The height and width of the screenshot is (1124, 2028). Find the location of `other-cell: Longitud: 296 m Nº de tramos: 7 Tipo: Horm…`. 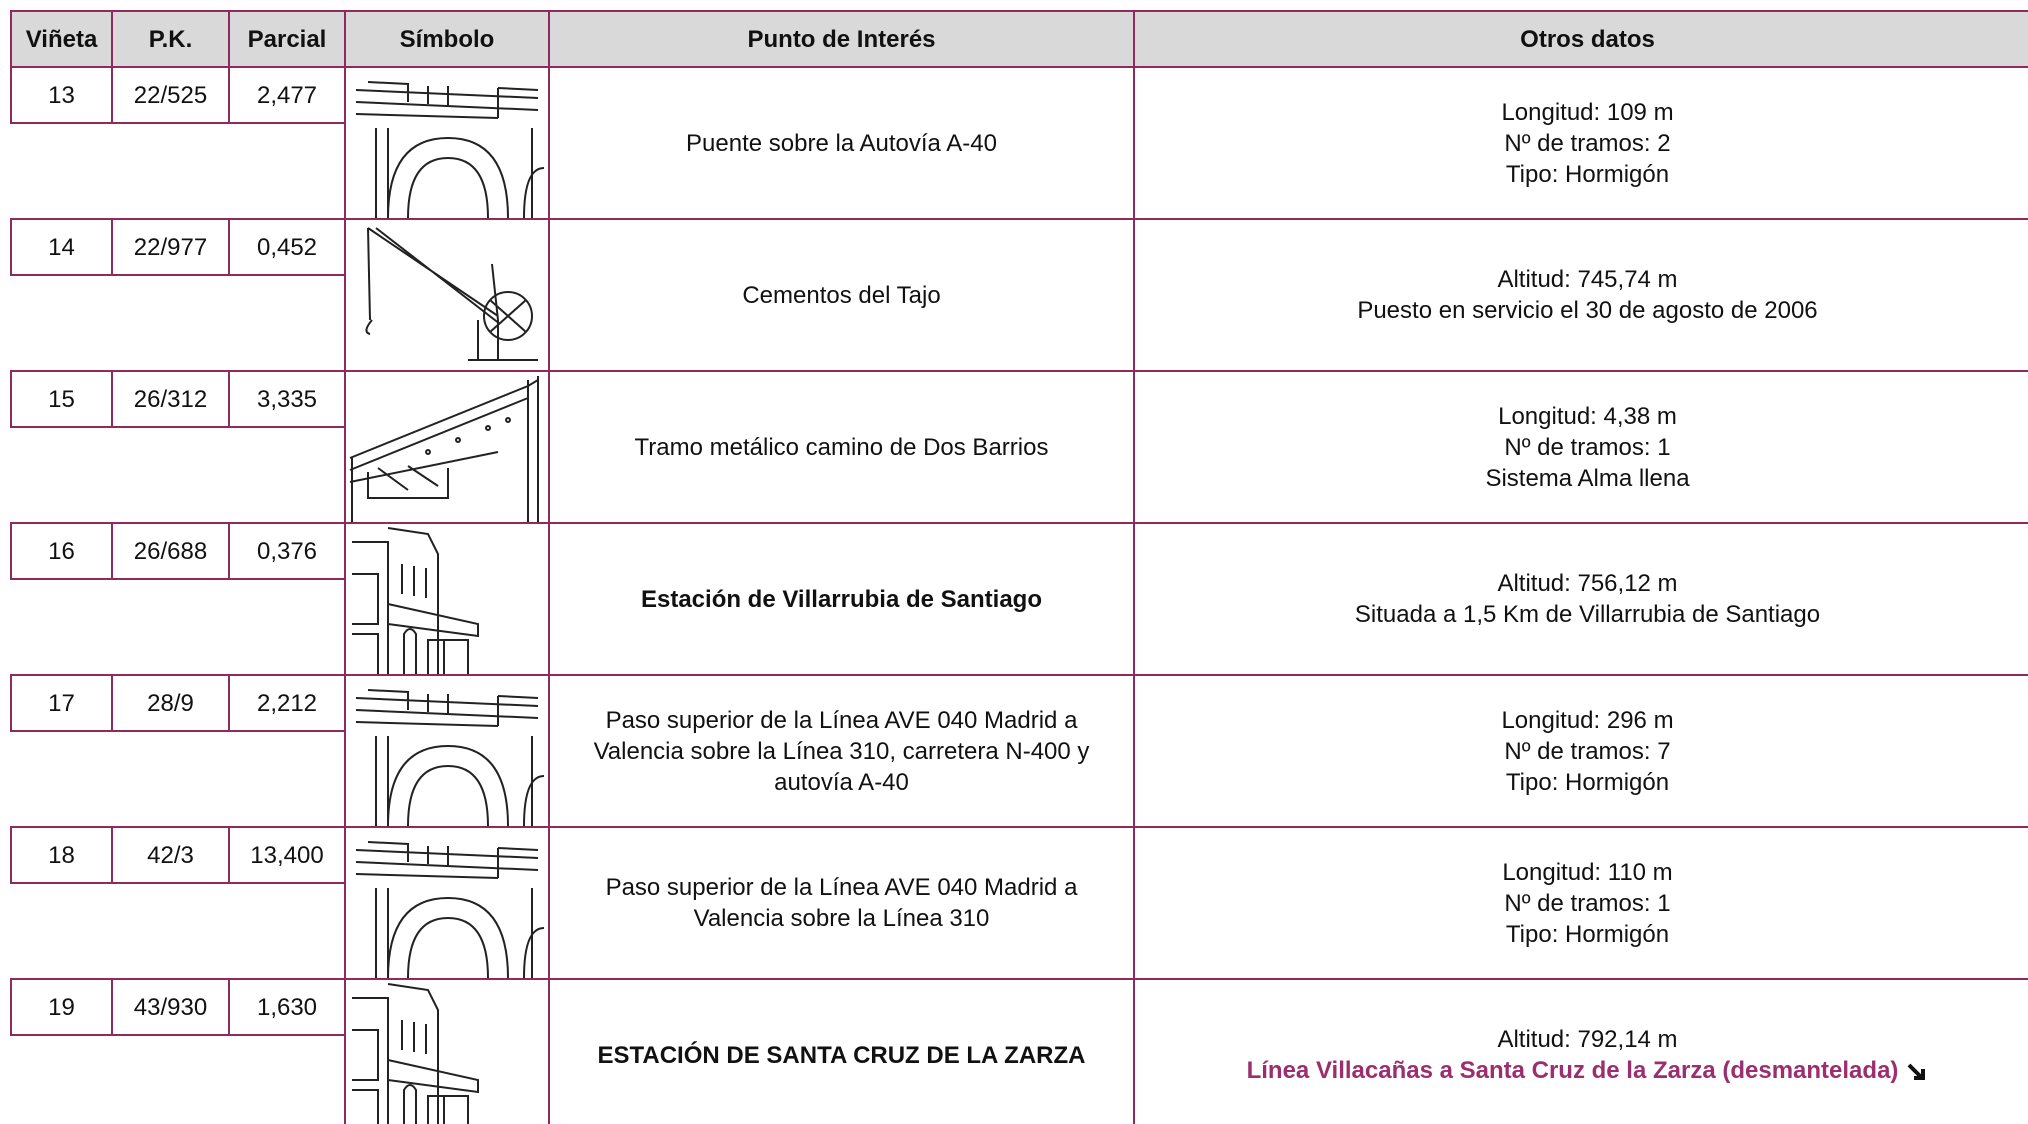

other-cell: Longitud: 296 m Nº de tramos: 7 Tipo: Horm… is located at coordinates (1580, 751).